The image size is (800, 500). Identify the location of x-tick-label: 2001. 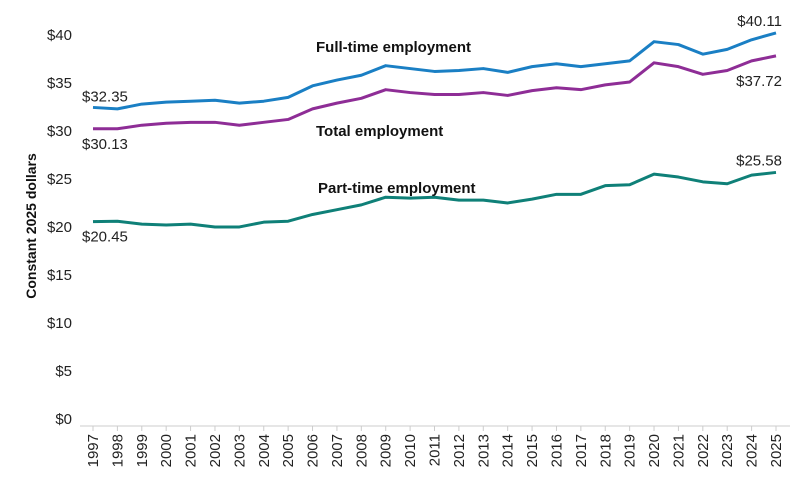
(191, 450).